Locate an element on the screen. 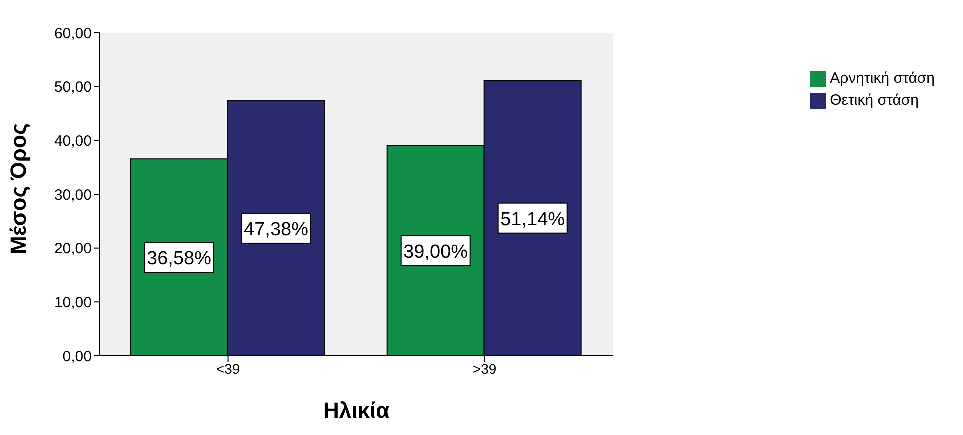 The height and width of the screenshot is (435, 963). x-axis-title: Ηλικία is located at coordinates (356, 410).